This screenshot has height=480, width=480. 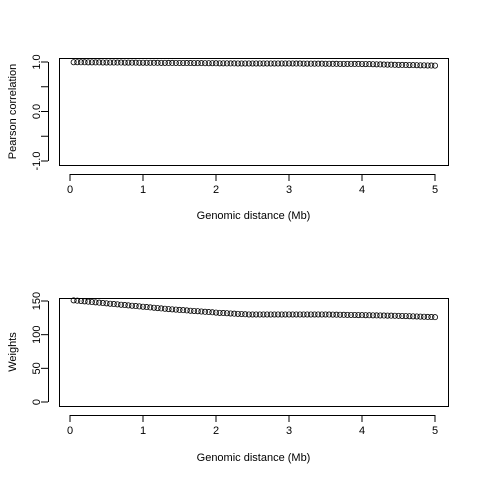 What do you see at coordinates (37, 334) in the screenshot?
I see `weights-y-tick-label: 100` at bounding box center [37, 334].